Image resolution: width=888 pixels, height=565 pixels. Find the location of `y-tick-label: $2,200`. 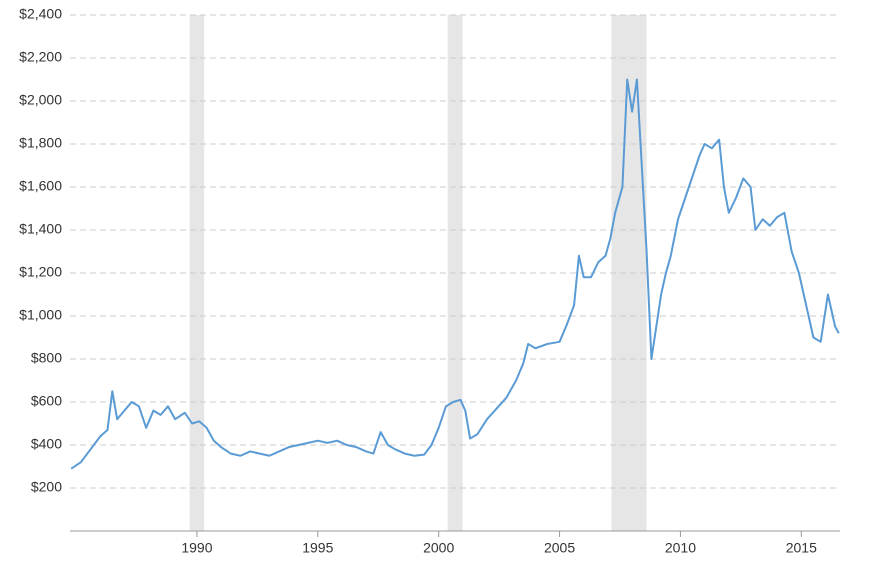

y-tick-label: $2,200 is located at coordinates (40, 57).